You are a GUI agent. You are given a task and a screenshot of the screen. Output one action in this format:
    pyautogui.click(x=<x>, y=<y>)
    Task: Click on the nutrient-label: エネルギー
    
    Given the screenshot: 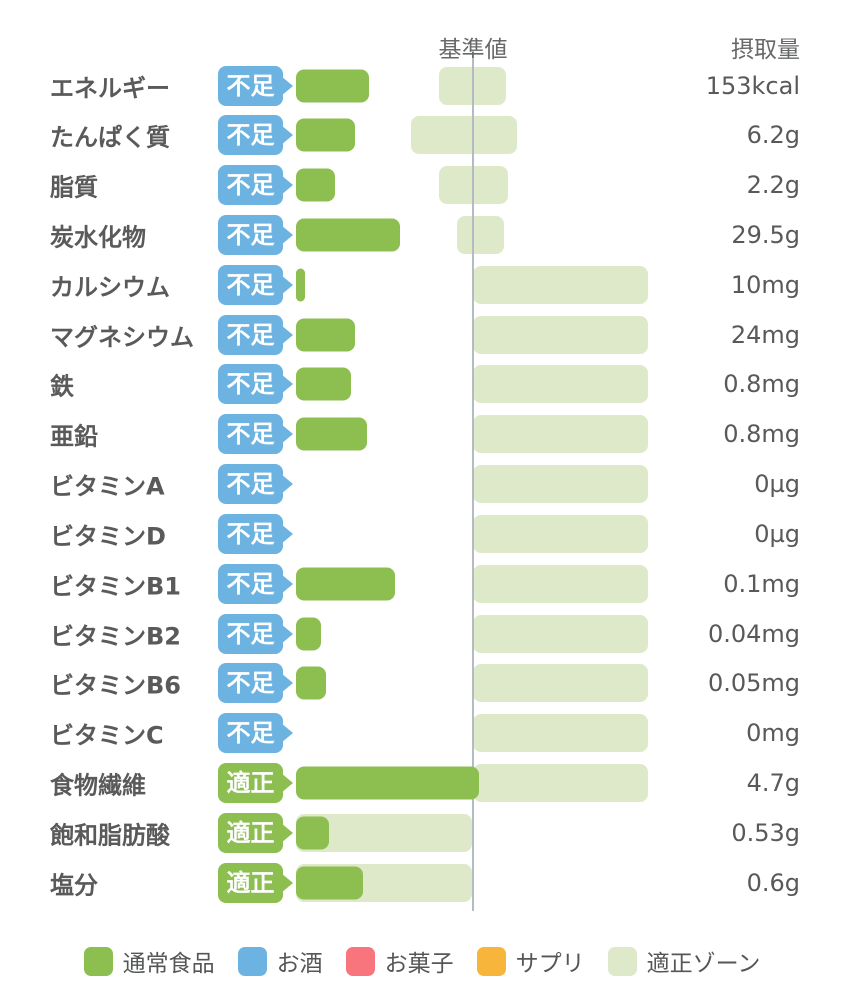 What is the action you would take?
    pyautogui.click(x=110, y=88)
    